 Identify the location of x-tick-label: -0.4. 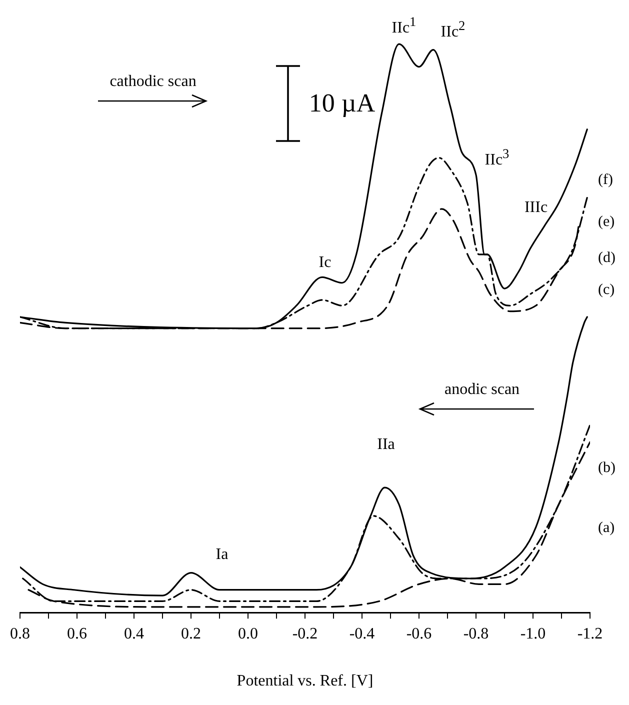
(362, 633).